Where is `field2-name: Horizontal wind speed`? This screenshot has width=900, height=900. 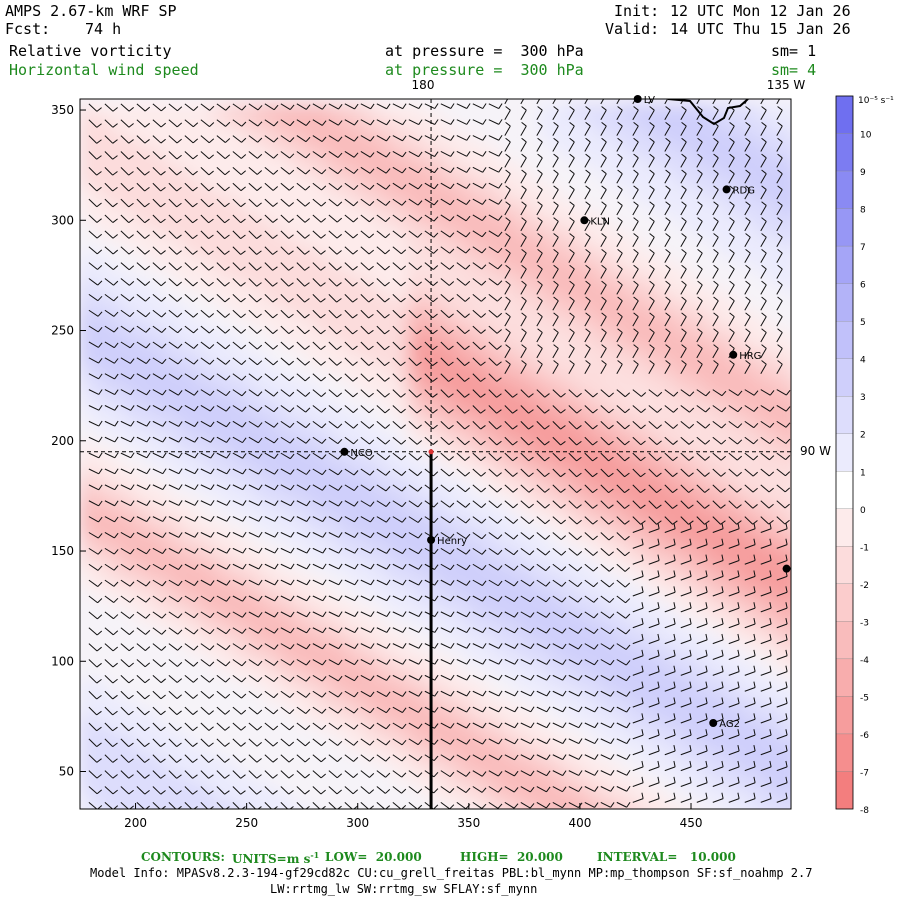 field2-name: Horizontal wind speed is located at coordinates (104, 70).